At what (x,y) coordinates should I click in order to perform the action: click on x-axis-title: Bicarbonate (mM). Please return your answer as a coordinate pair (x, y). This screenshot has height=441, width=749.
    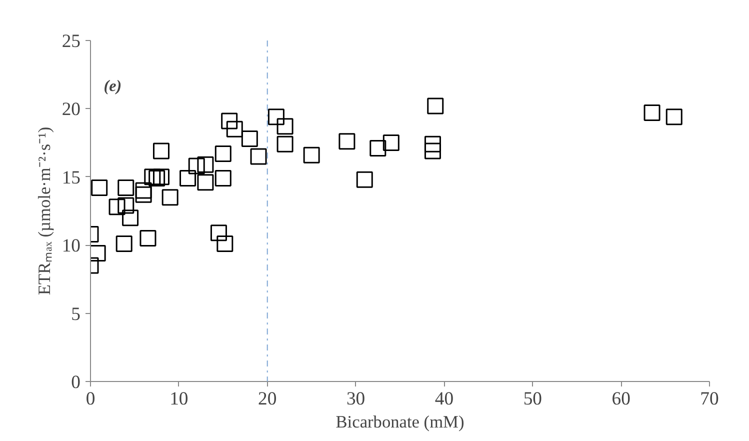
    Looking at the image, I should click on (400, 422).